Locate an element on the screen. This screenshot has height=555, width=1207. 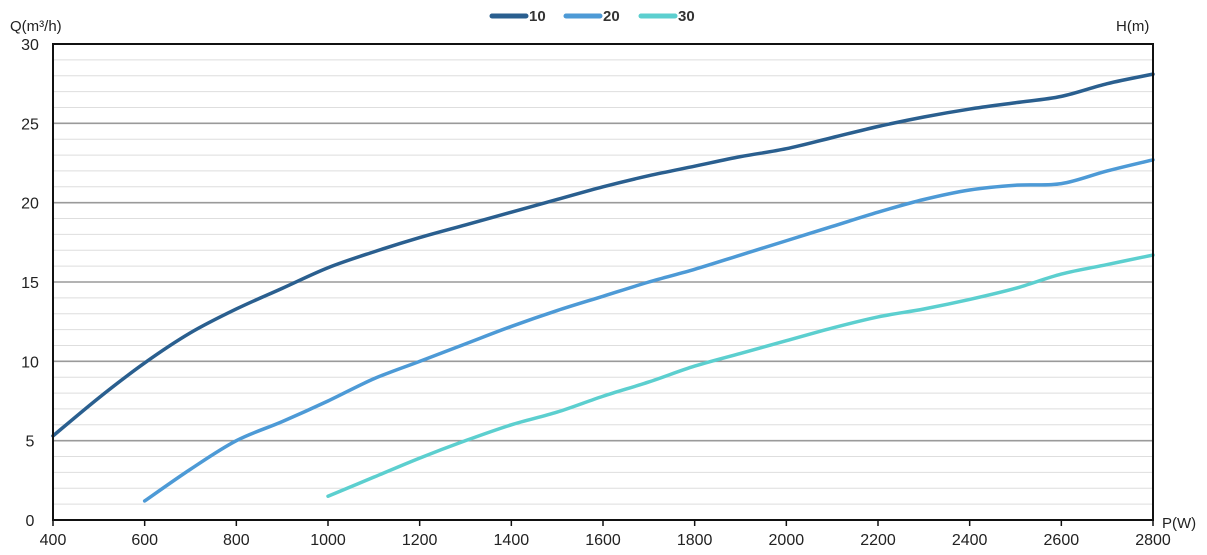
y2-axis-label: H(m) is located at coordinates (1132, 26).